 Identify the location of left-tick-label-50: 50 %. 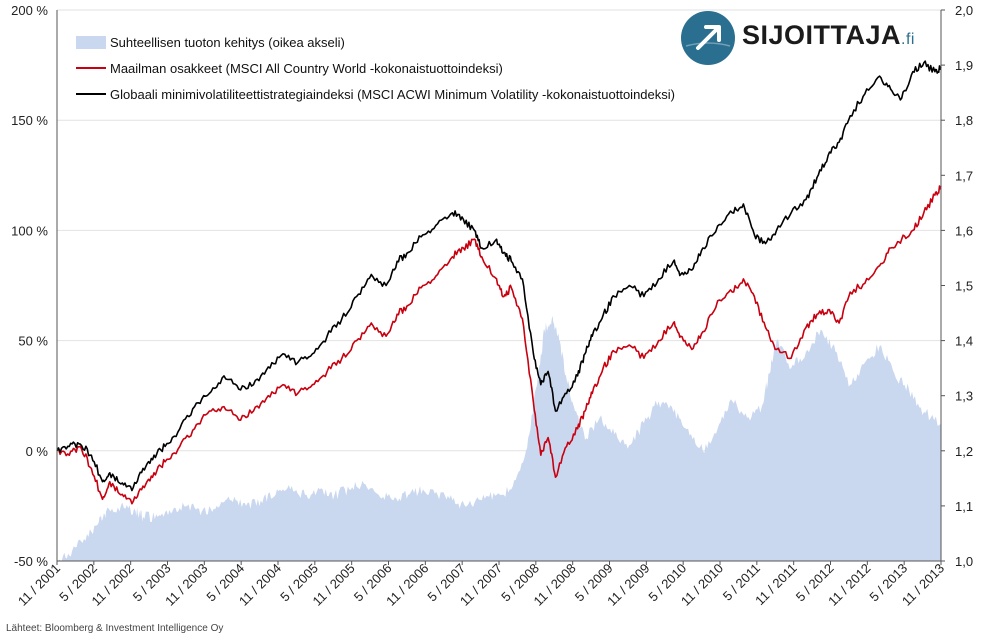
(33, 341).